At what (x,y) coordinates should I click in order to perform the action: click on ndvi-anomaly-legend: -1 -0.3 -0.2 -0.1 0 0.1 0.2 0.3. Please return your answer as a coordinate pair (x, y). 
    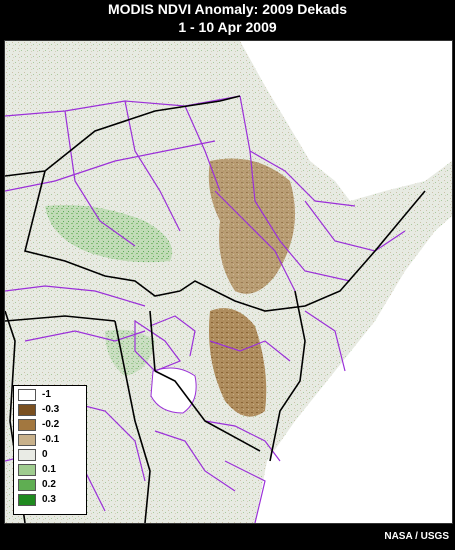
    Looking at the image, I should click on (50, 450).